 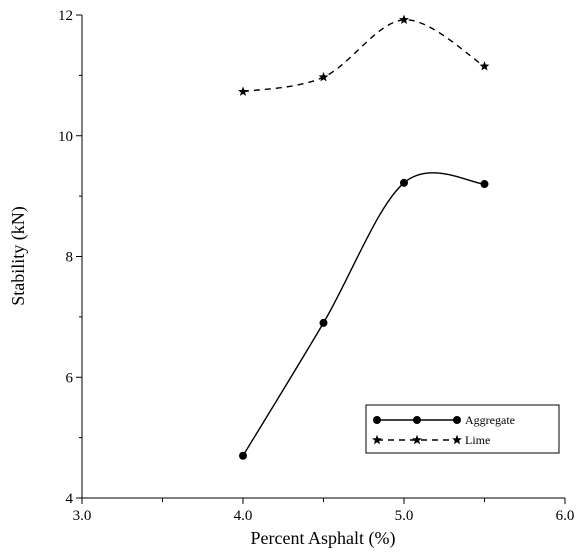 I want to click on legend-box, so click(x=462, y=429).